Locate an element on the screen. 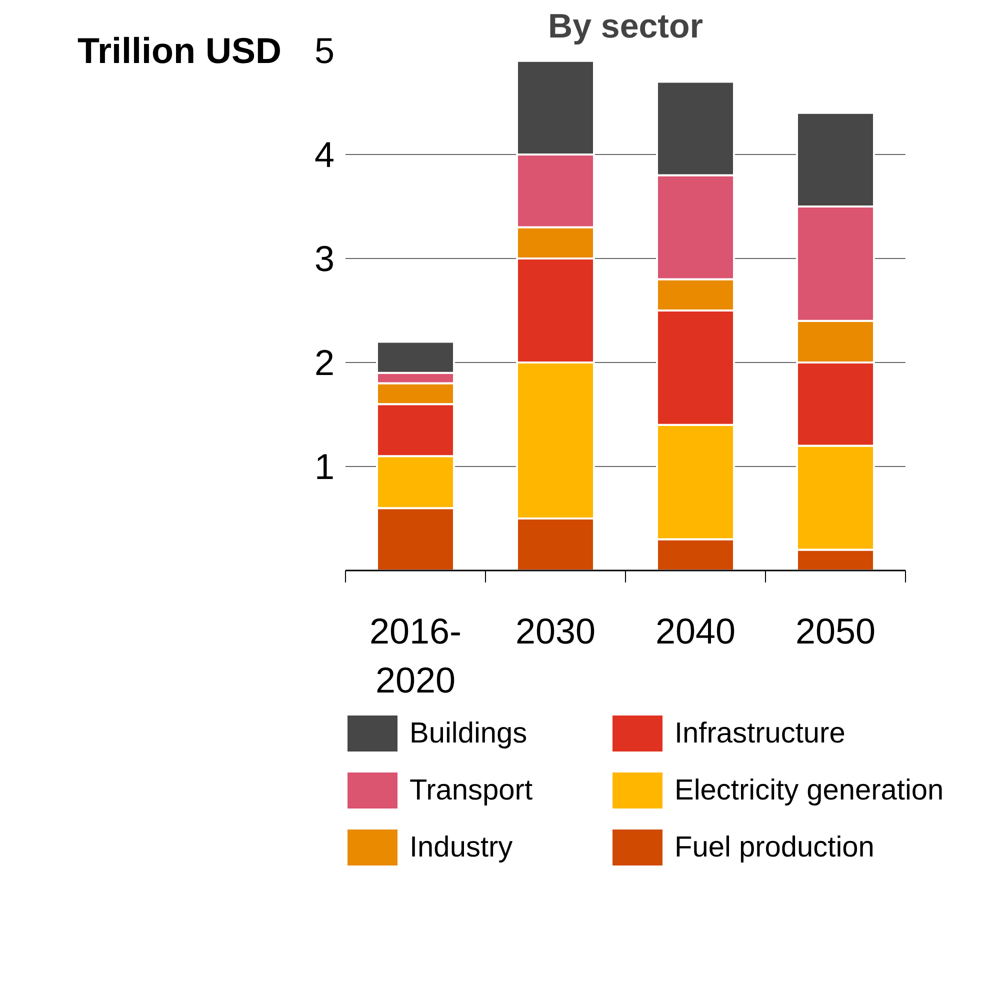 The height and width of the screenshot is (994, 1000). legend-label: Fuel production is located at coordinates (774, 848).